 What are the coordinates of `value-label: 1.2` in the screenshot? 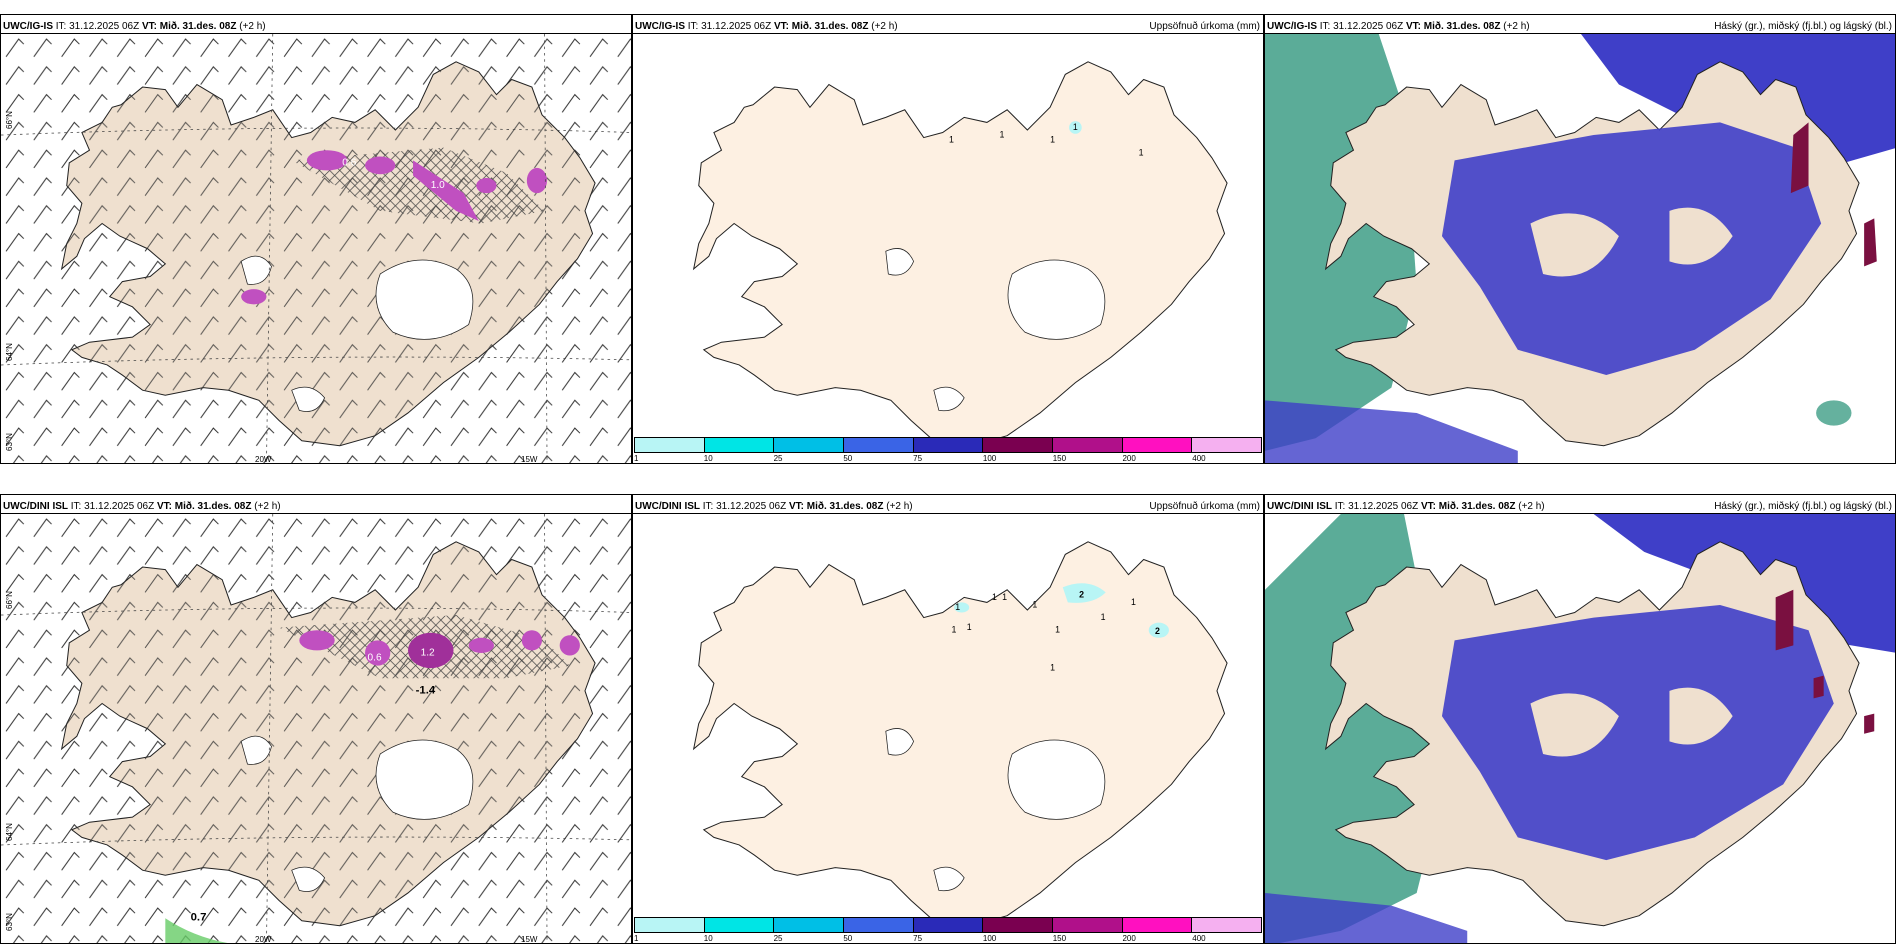 It's located at (428, 652).